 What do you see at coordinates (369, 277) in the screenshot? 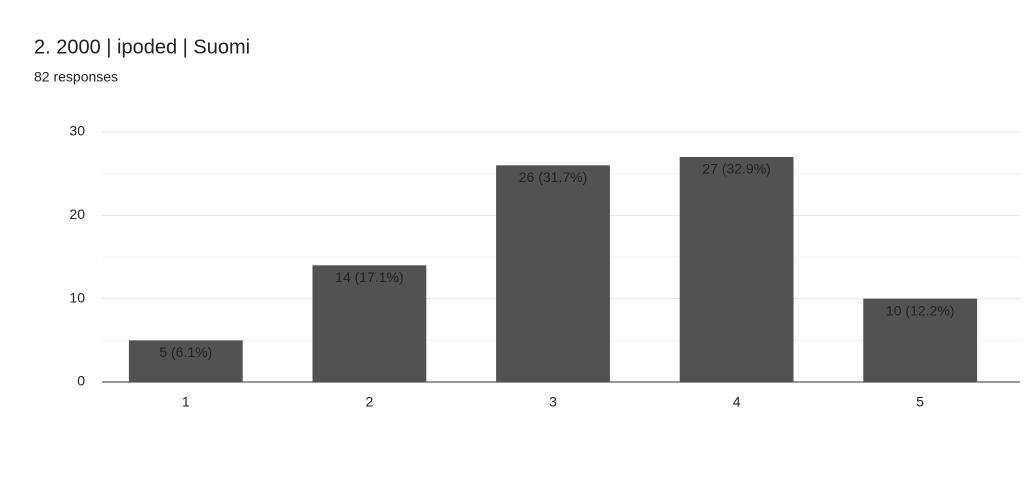
I see `value-label: 14 (17.1%)` at bounding box center [369, 277].